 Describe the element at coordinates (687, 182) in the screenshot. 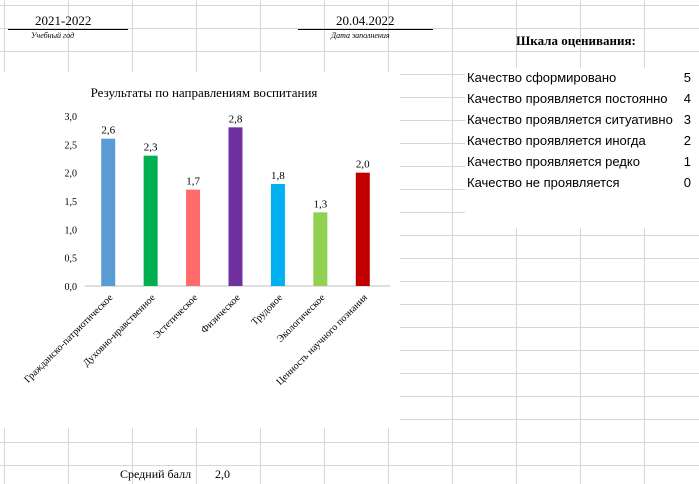

I see `scale-score: 0` at that location.